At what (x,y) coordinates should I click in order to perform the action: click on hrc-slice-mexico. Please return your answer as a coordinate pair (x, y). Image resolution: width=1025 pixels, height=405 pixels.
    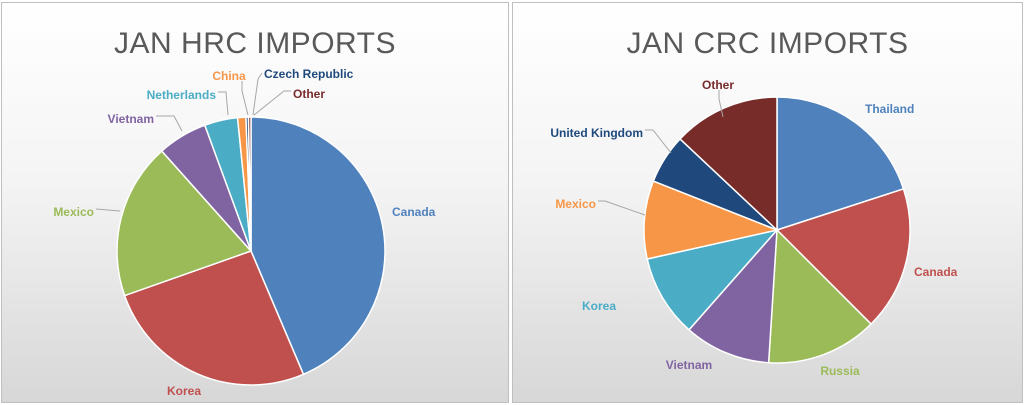
    Looking at the image, I should click on (184, 223).